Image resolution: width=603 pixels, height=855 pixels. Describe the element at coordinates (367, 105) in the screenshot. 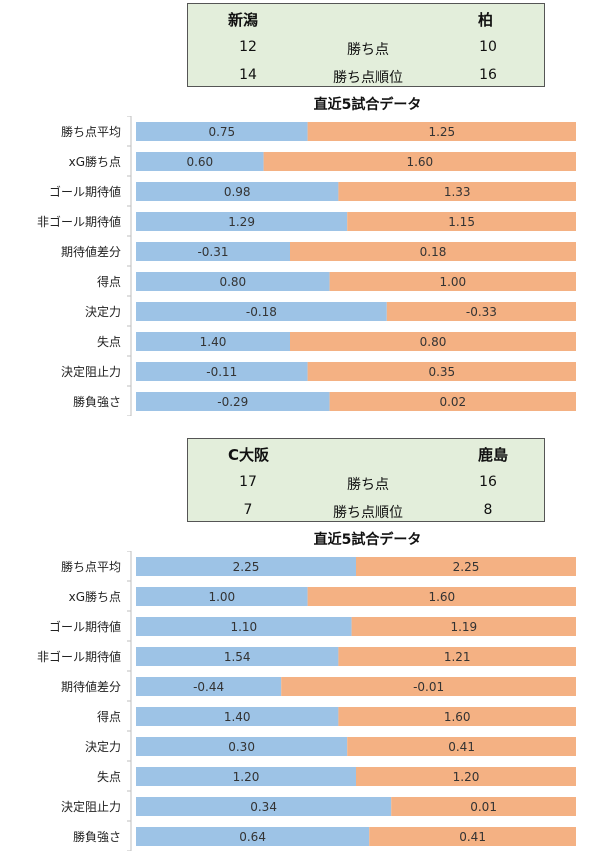

I see `chart-title-1: 直近5試合データ` at that location.